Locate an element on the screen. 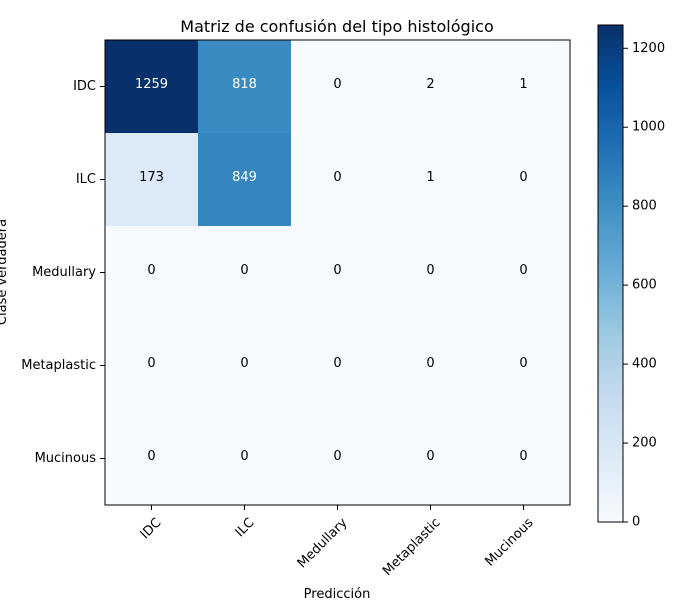 The image size is (700, 600). colorbar-ticks: 0 200 400 600 800 1000 1200 is located at coordinates (644, 285).